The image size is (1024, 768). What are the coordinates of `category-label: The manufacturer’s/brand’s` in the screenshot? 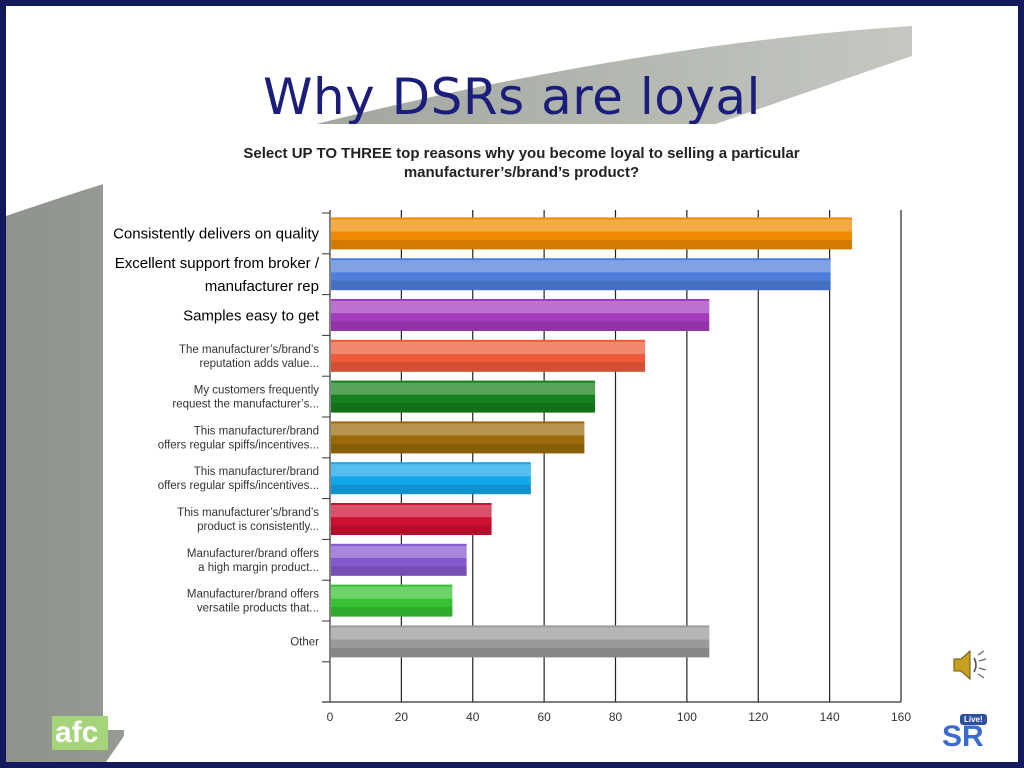 It's located at (249, 350).